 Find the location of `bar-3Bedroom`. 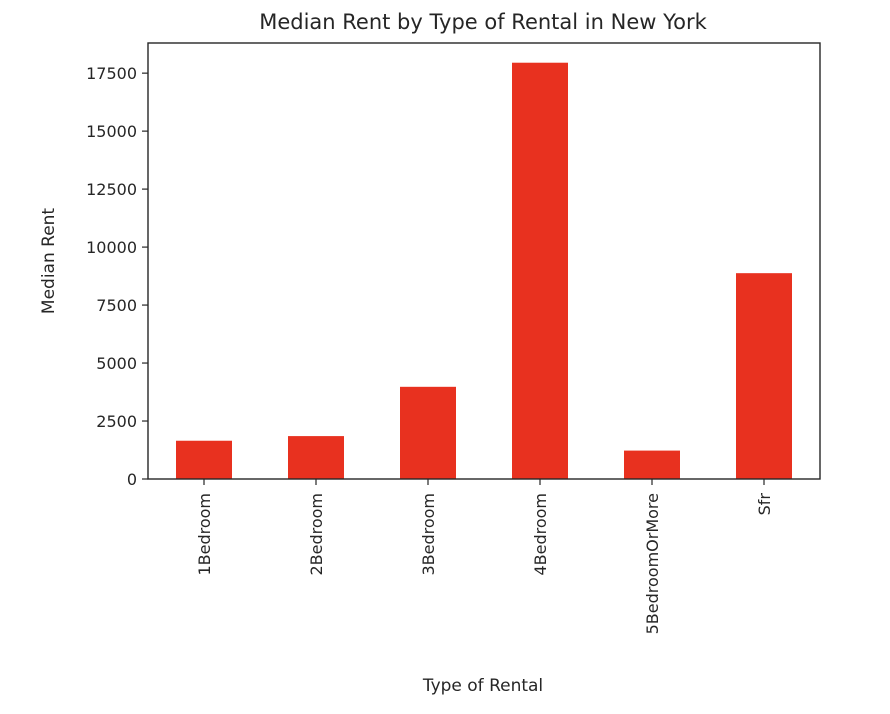

bar-3Bedroom is located at coordinates (428, 432).